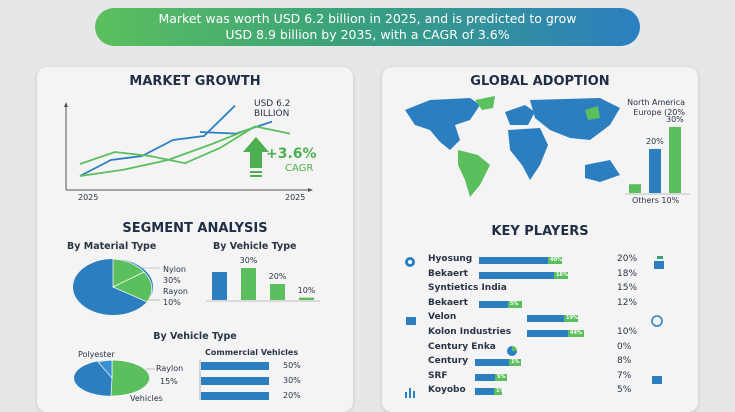  I want to click on player-bar: 44%, so click(555, 333).